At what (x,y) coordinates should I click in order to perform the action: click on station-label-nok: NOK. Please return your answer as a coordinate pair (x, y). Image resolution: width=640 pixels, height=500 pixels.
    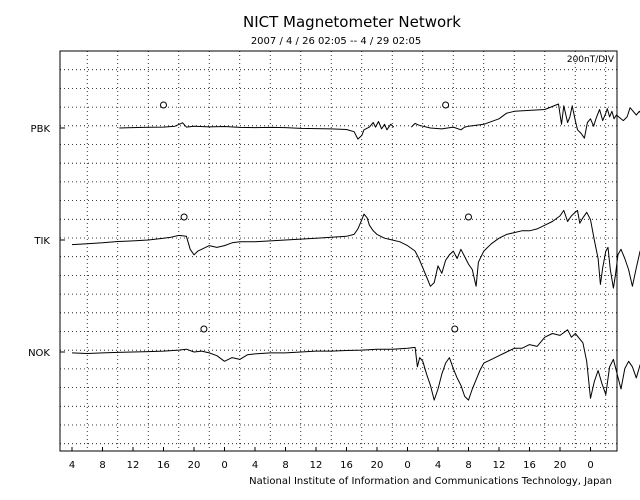
    Looking at the image, I should click on (39, 353).